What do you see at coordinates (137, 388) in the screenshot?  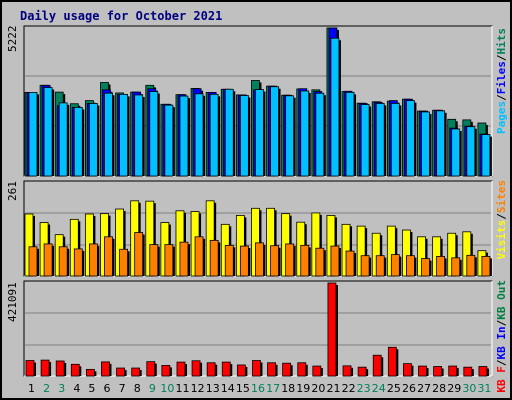 I see `day-tick-label: 8` at bounding box center [137, 388].